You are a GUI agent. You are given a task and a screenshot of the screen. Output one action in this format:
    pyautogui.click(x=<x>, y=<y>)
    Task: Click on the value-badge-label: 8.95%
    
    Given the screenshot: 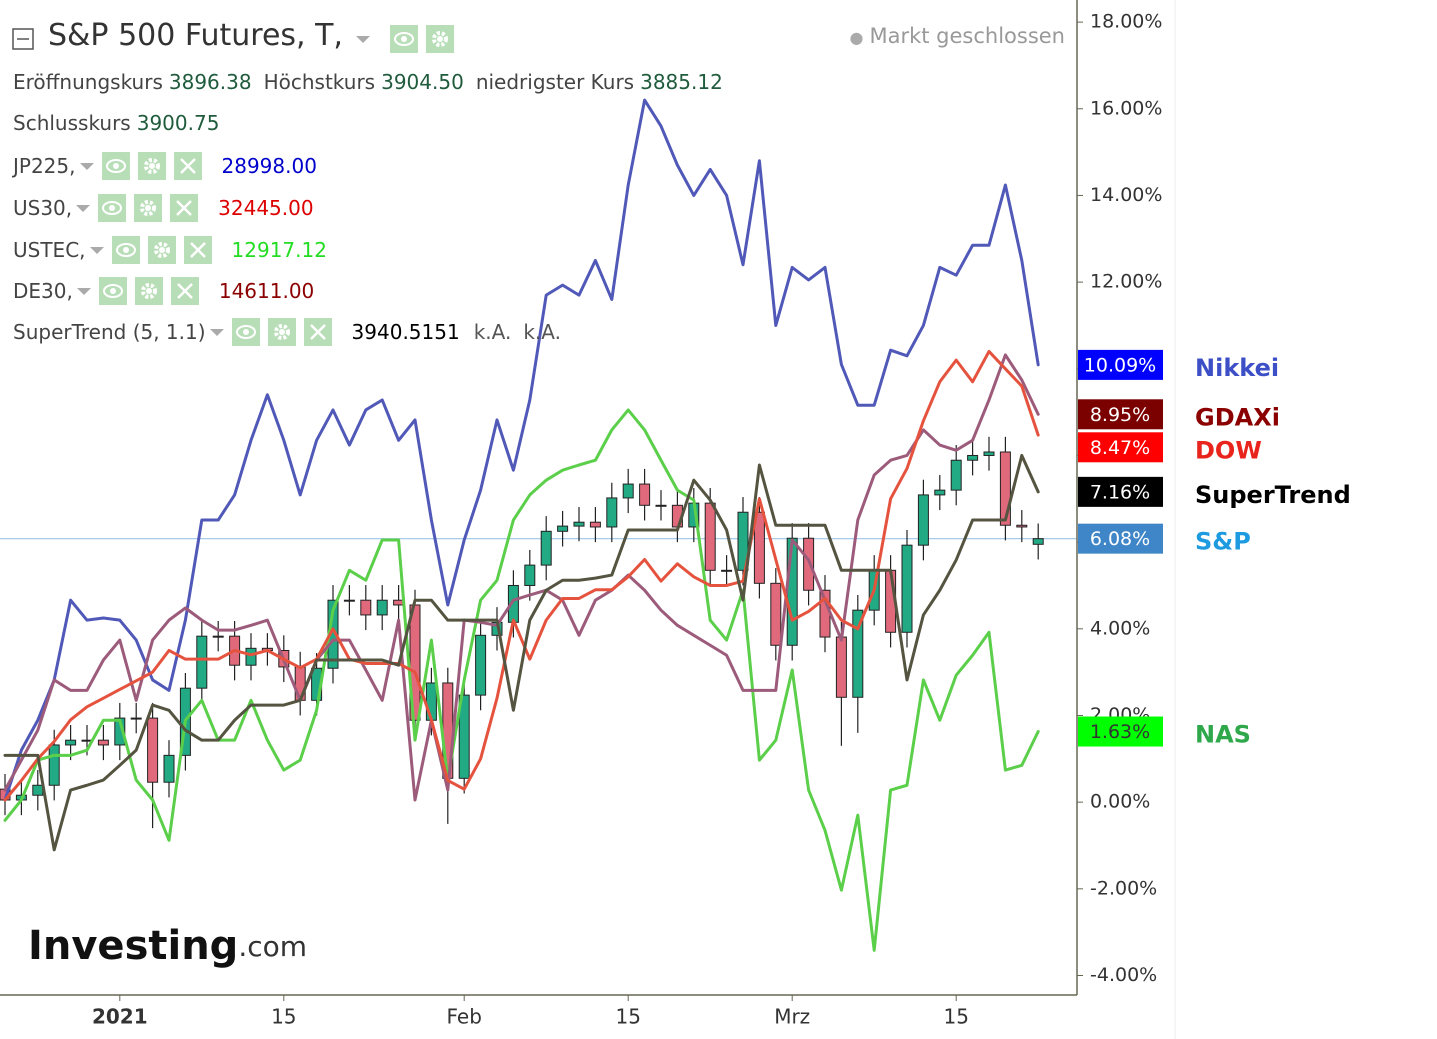 What is the action you would take?
    pyautogui.click(x=1120, y=415)
    